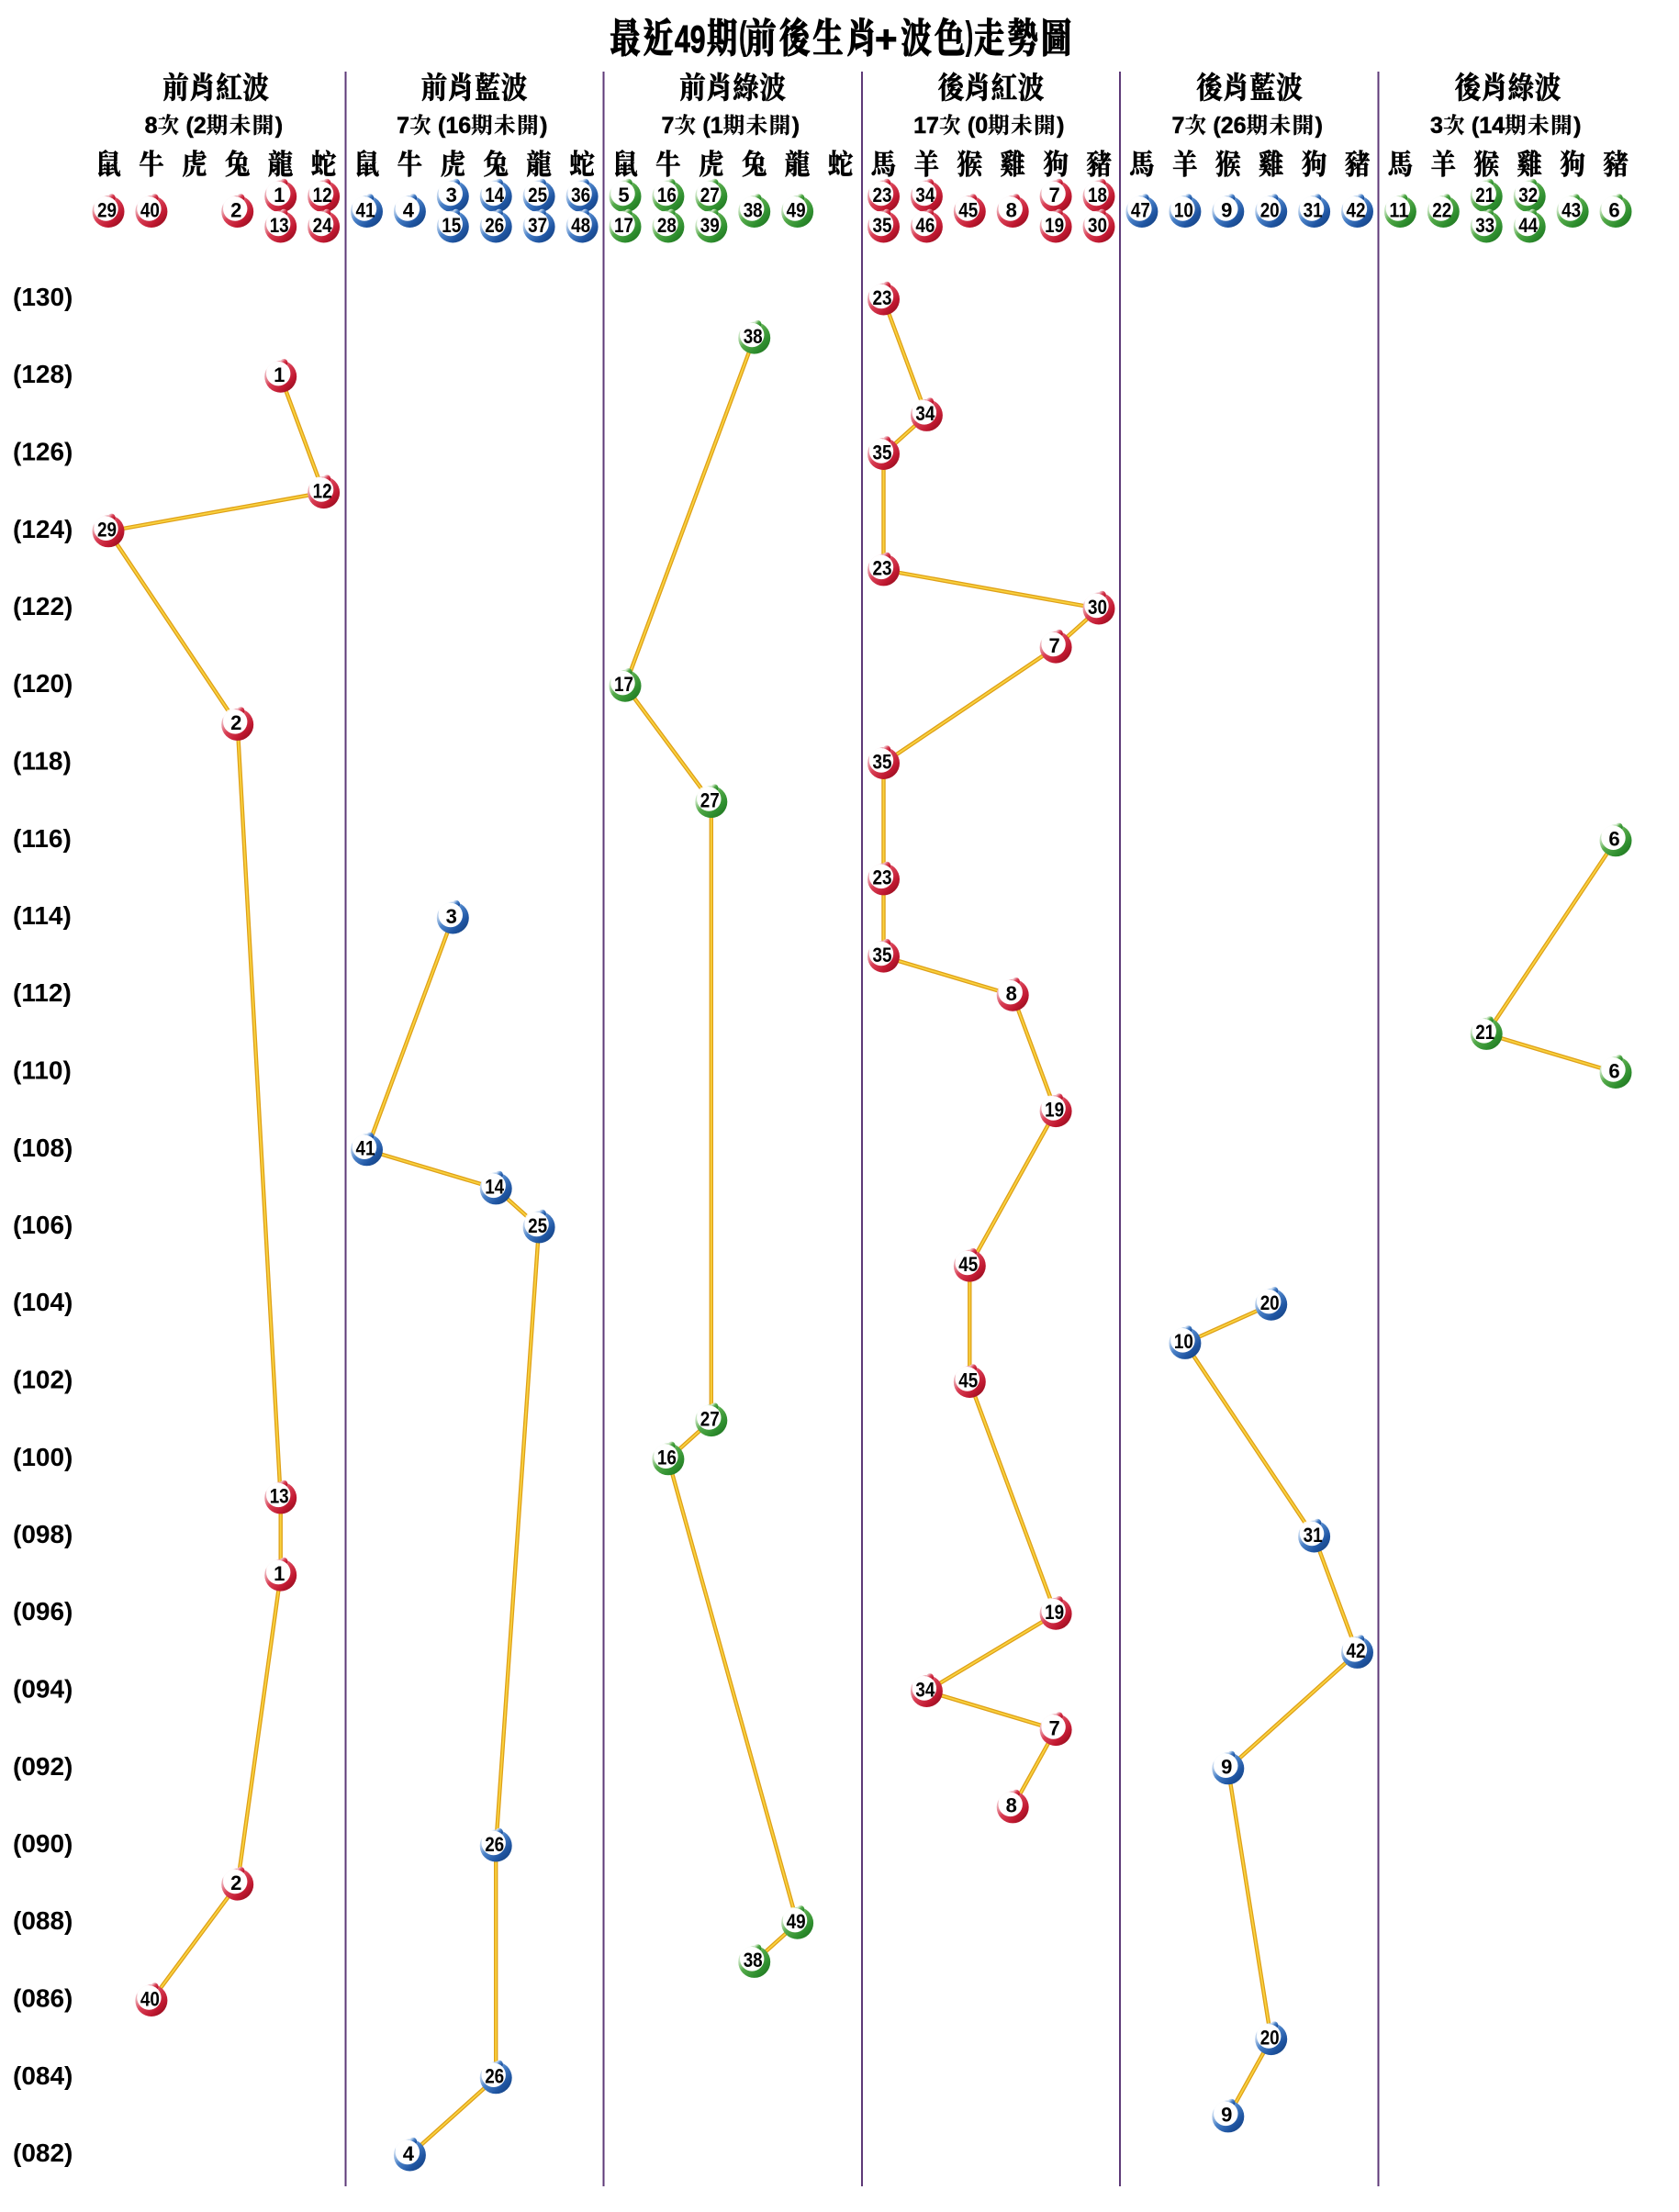  Describe the element at coordinates (1398, 209) in the screenshot. I see `svg-text: 11` at that location.